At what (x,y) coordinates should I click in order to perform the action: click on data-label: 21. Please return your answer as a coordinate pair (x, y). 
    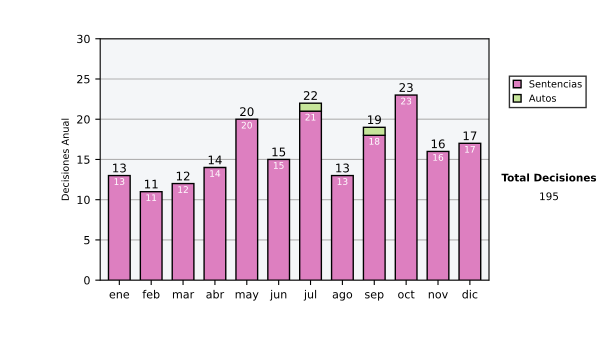
    Looking at the image, I should click on (310, 117).